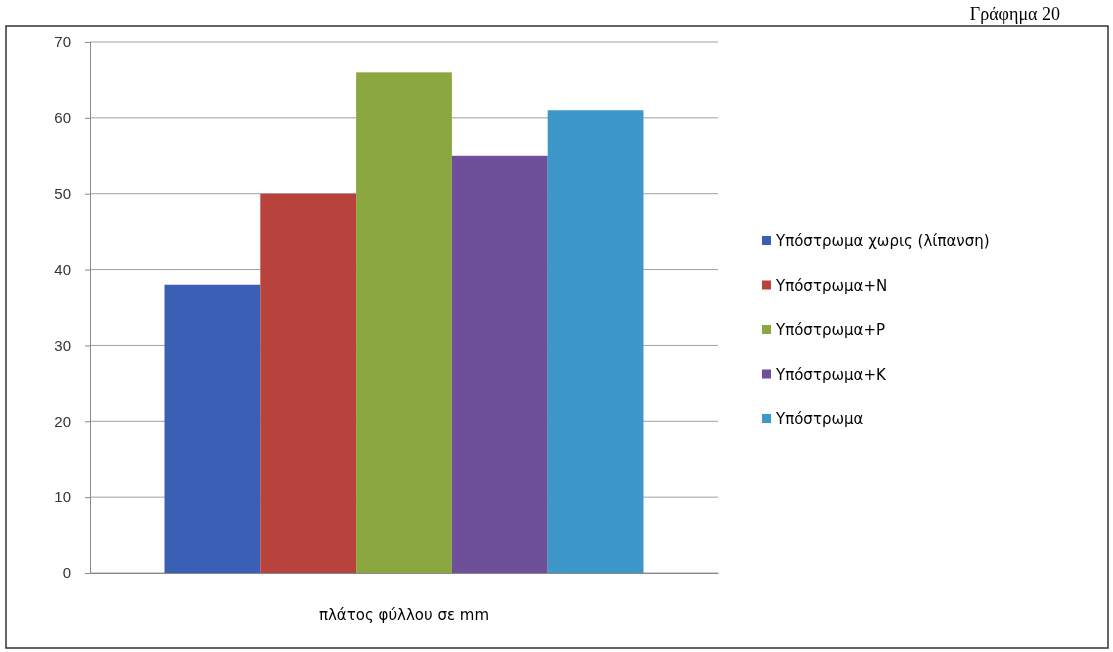 The height and width of the screenshot is (652, 1113). I want to click on y-tick-label: 50, so click(62, 194).